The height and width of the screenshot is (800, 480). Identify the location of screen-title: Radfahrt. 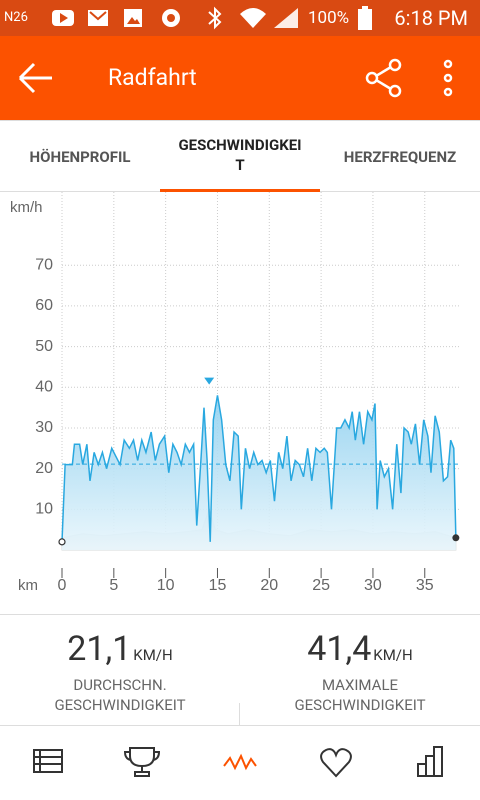
(152, 77).